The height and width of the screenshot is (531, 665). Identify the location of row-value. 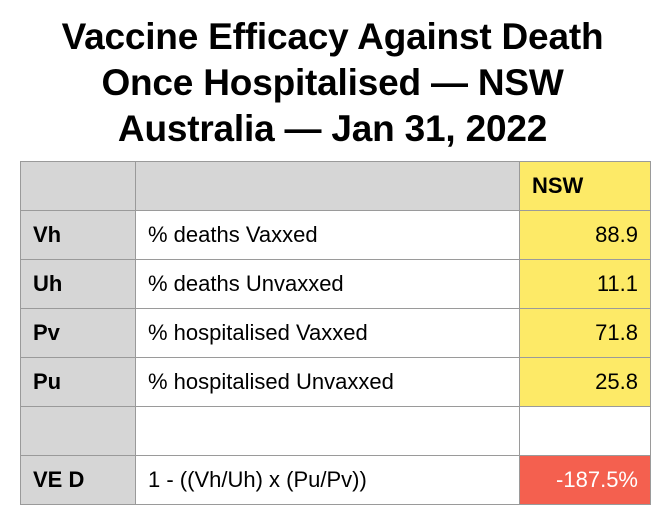
(585, 431).